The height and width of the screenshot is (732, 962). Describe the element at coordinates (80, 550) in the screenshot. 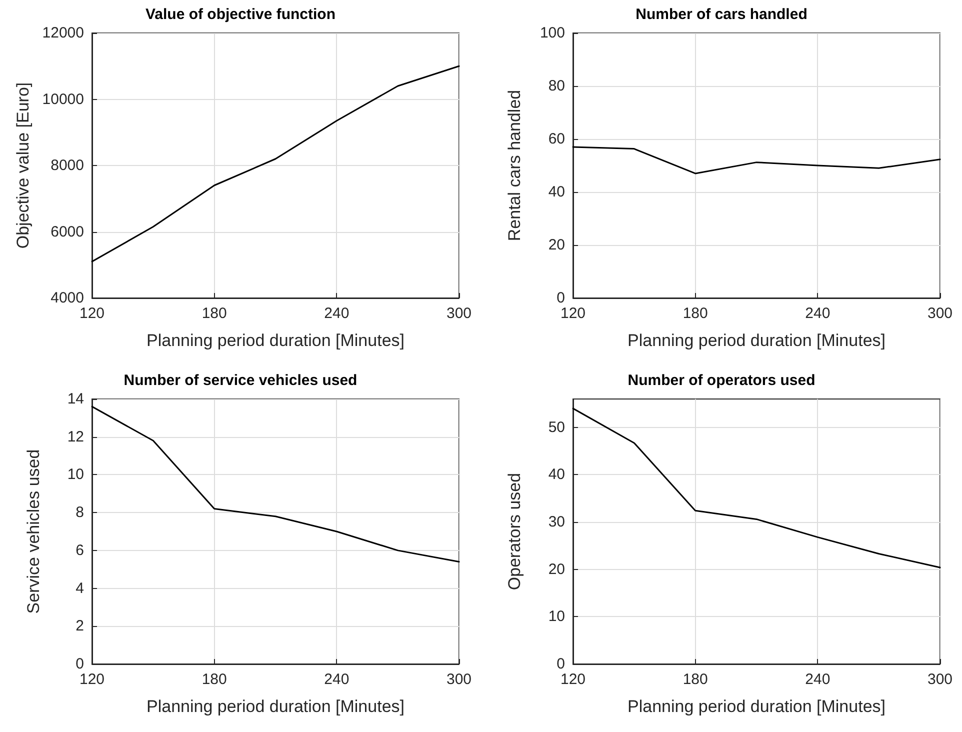

I see `y-tick-label: 6` at that location.